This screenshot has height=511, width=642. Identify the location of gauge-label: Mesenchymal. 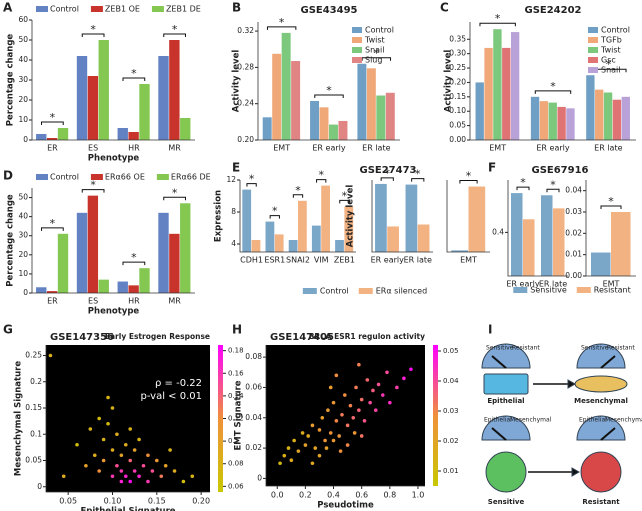
(623, 420).